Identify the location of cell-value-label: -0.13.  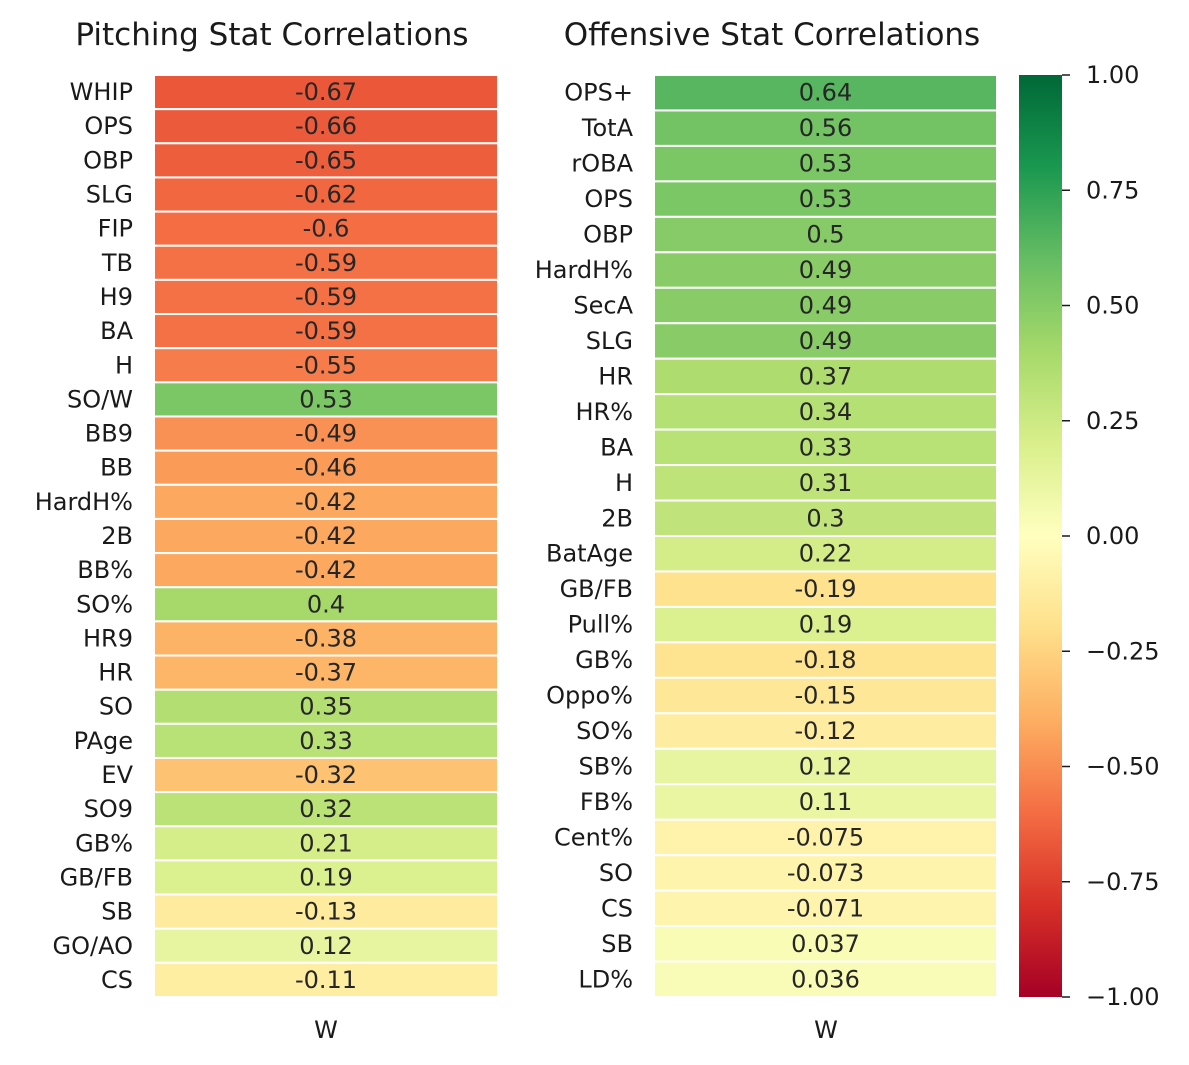
(326, 912).